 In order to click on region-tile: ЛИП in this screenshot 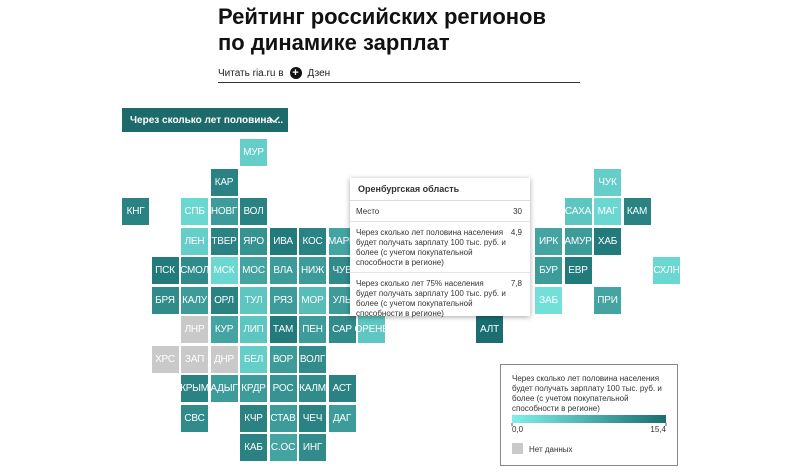, I will do `click(253, 329)`.